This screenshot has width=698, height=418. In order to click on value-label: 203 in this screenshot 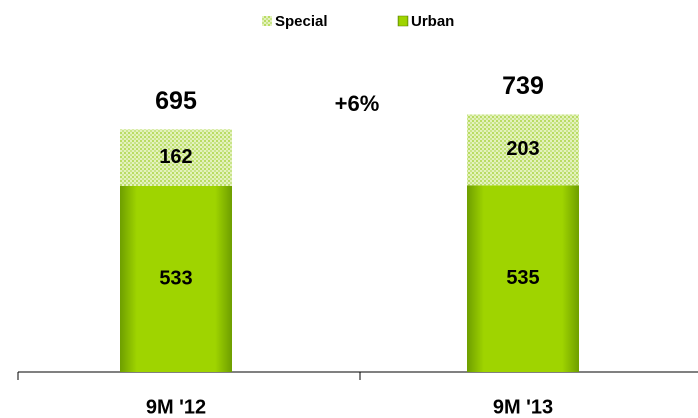, I will do `click(522, 149)`.